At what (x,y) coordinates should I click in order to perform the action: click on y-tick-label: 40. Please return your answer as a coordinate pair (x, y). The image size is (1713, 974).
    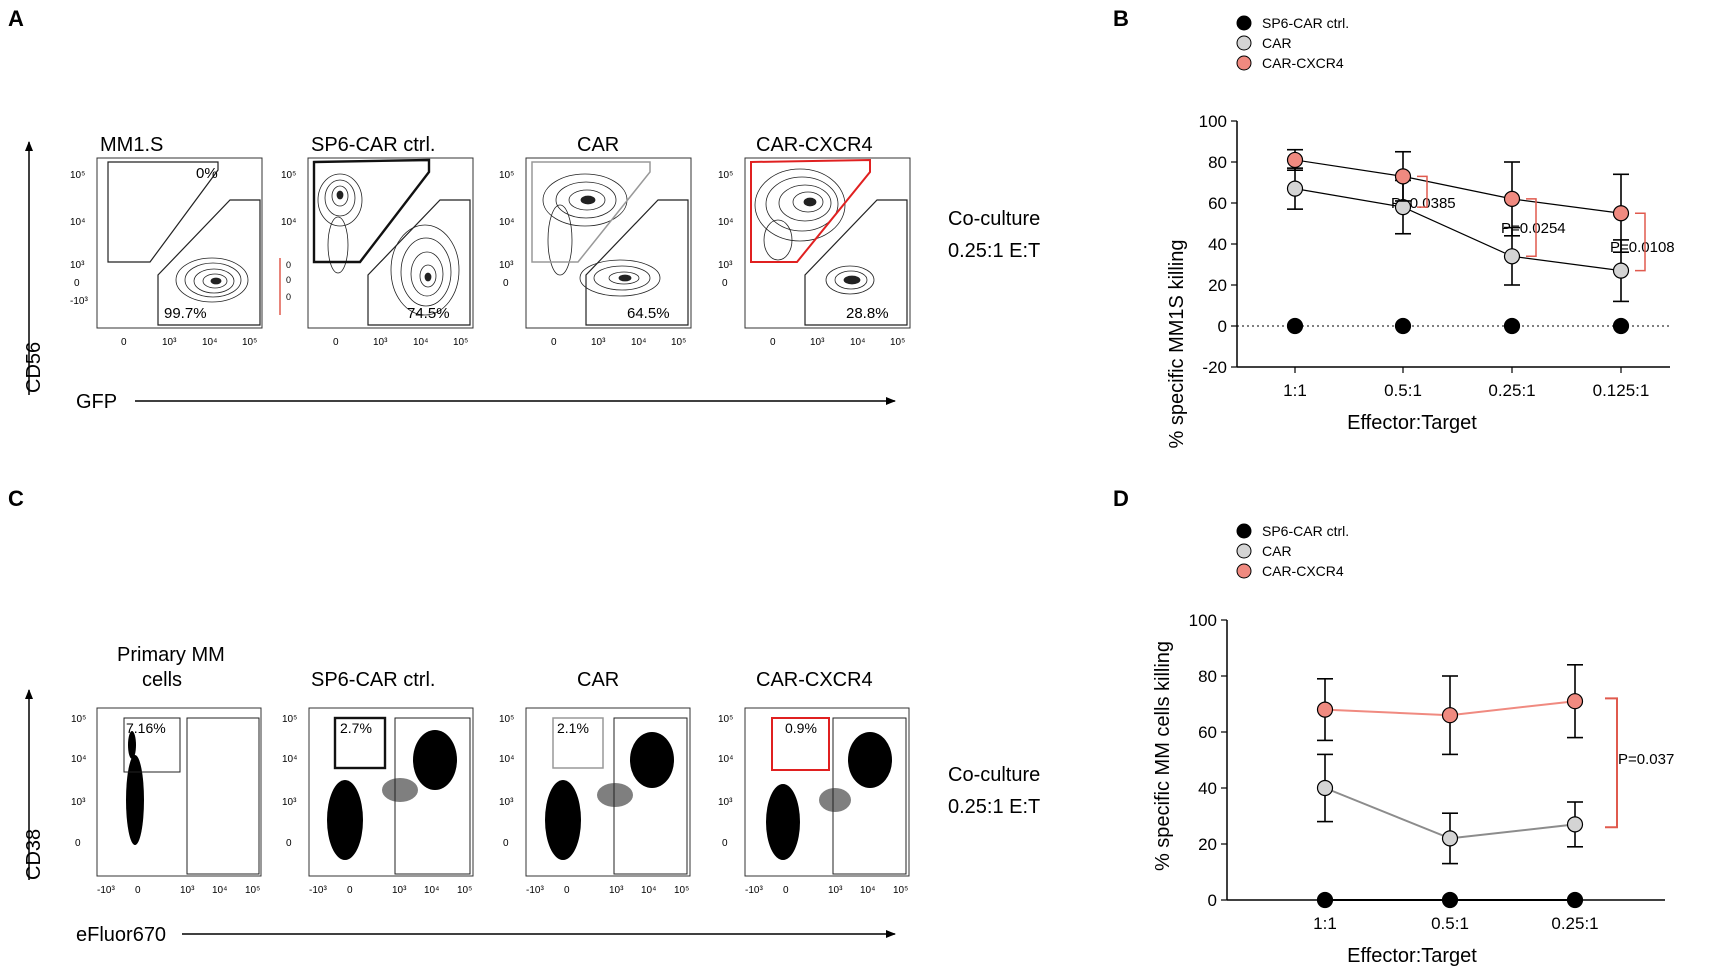
    Looking at the image, I should click on (1217, 244).